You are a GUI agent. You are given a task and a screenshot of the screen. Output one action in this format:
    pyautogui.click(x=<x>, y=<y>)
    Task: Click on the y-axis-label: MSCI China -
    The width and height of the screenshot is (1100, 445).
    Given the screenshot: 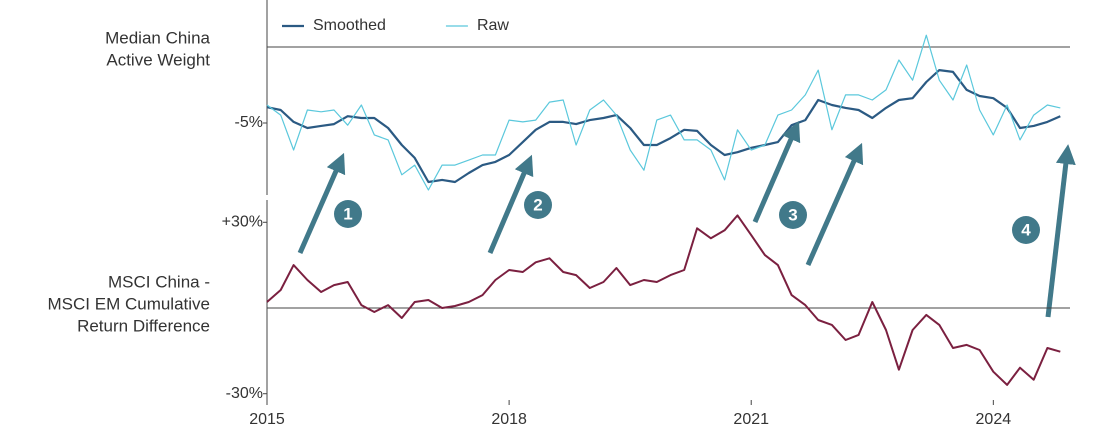 What is the action you would take?
    pyautogui.click(x=159, y=281)
    